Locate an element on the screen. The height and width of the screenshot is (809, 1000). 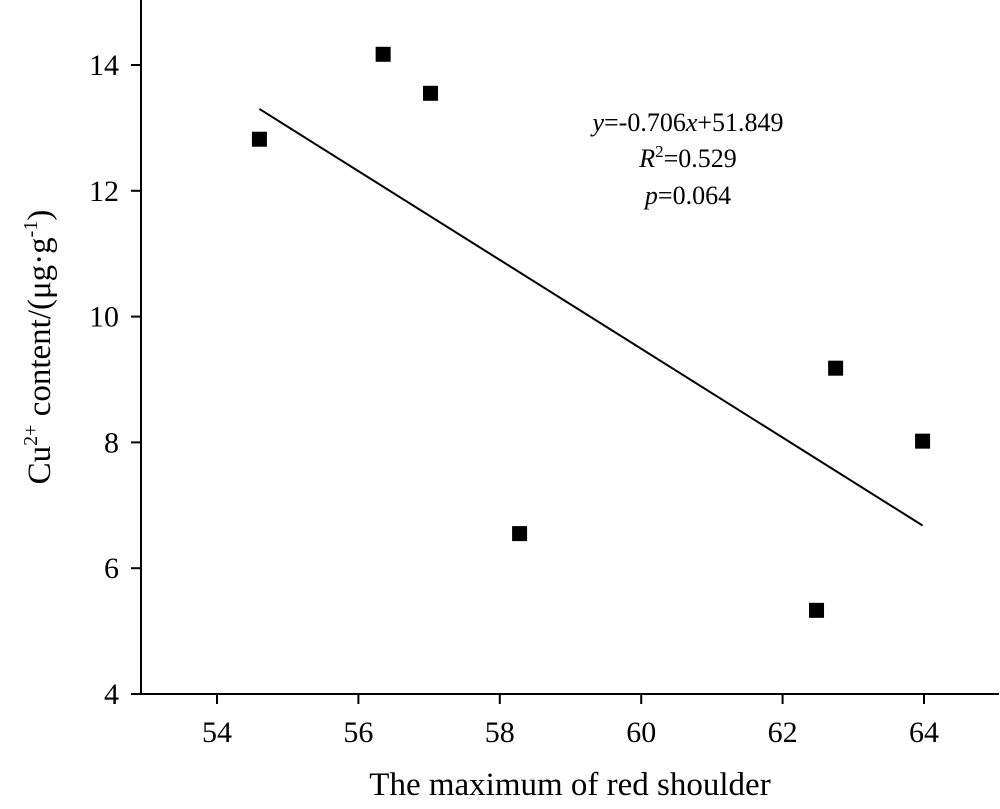
y-tick-label: 10 is located at coordinates (104, 317).